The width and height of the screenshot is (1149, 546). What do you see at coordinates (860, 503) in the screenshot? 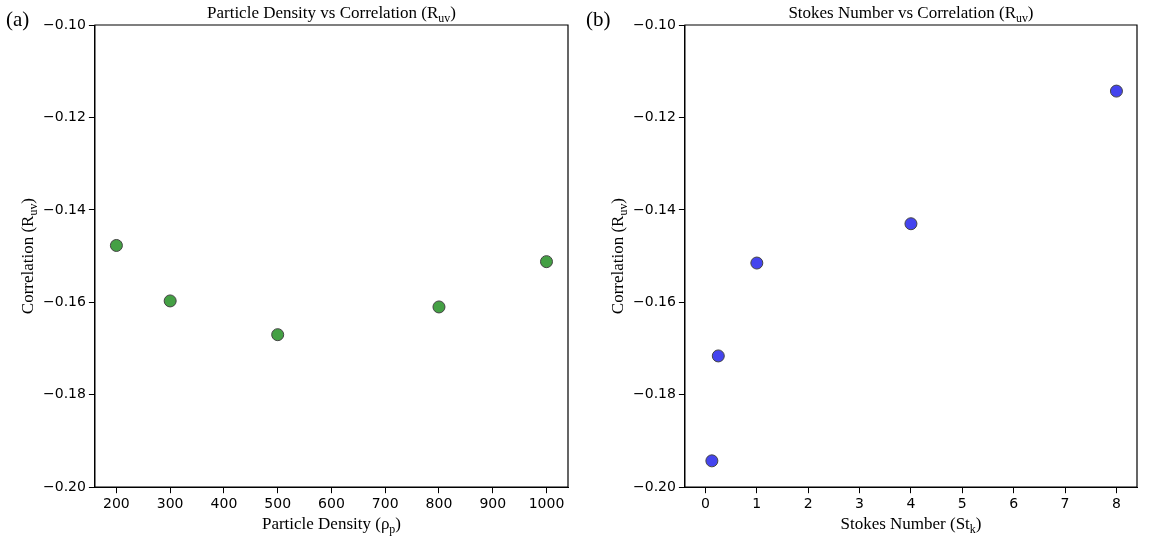
I see `x-tick-label: 3` at bounding box center [860, 503].